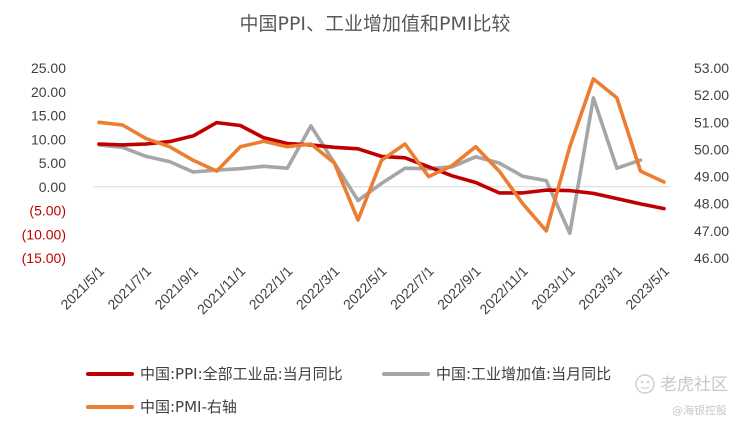  I want to click on y-right-tick-label: 49.00, so click(711, 177).